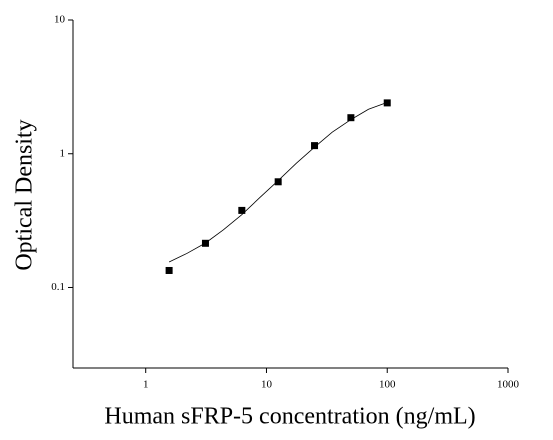 The height and width of the screenshot is (440, 553). I want to click on x-tick-label: 1, so click(146, 385).